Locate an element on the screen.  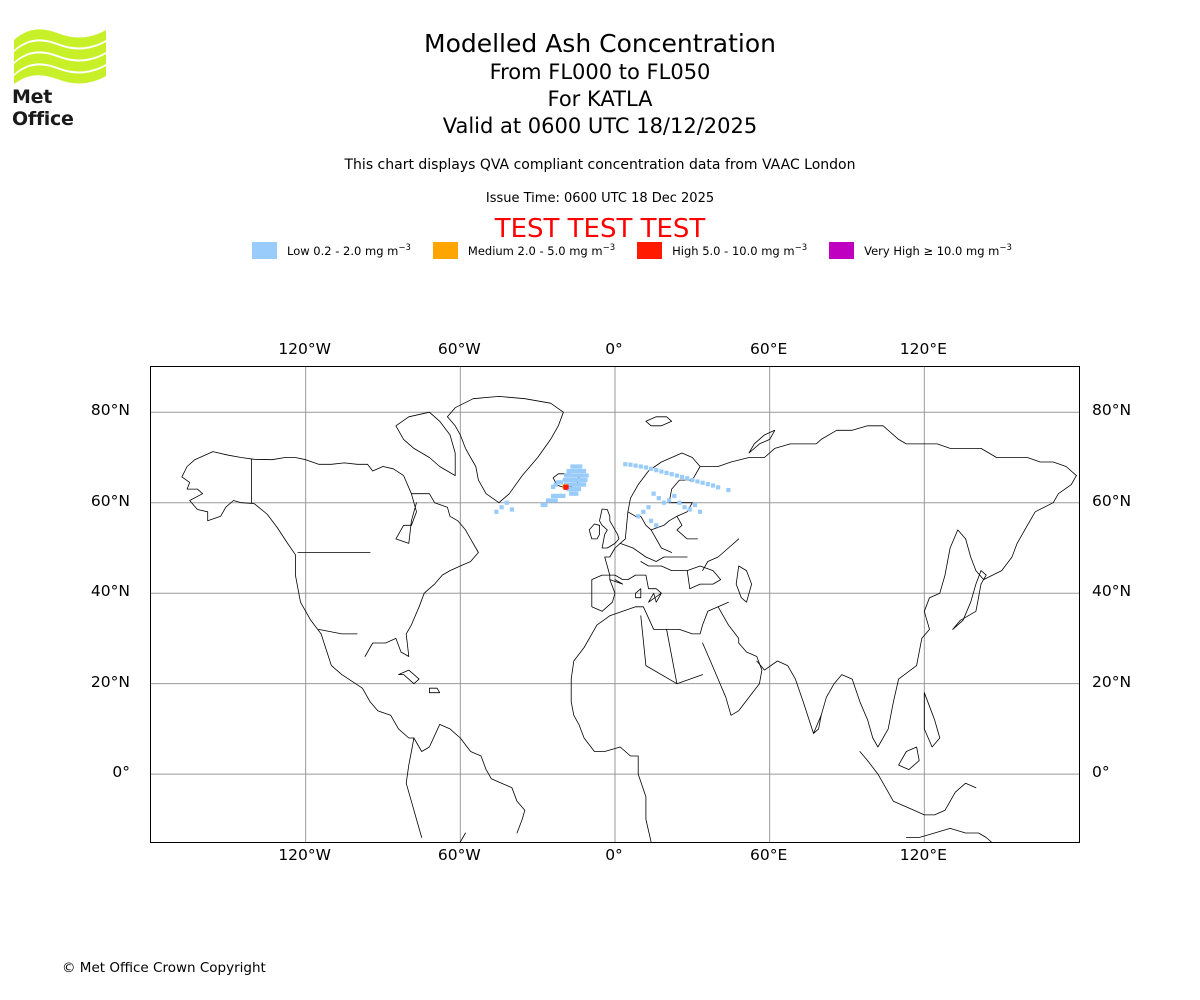
page-title: Modelled Ash Concentration is located at coordinates (600, 43).